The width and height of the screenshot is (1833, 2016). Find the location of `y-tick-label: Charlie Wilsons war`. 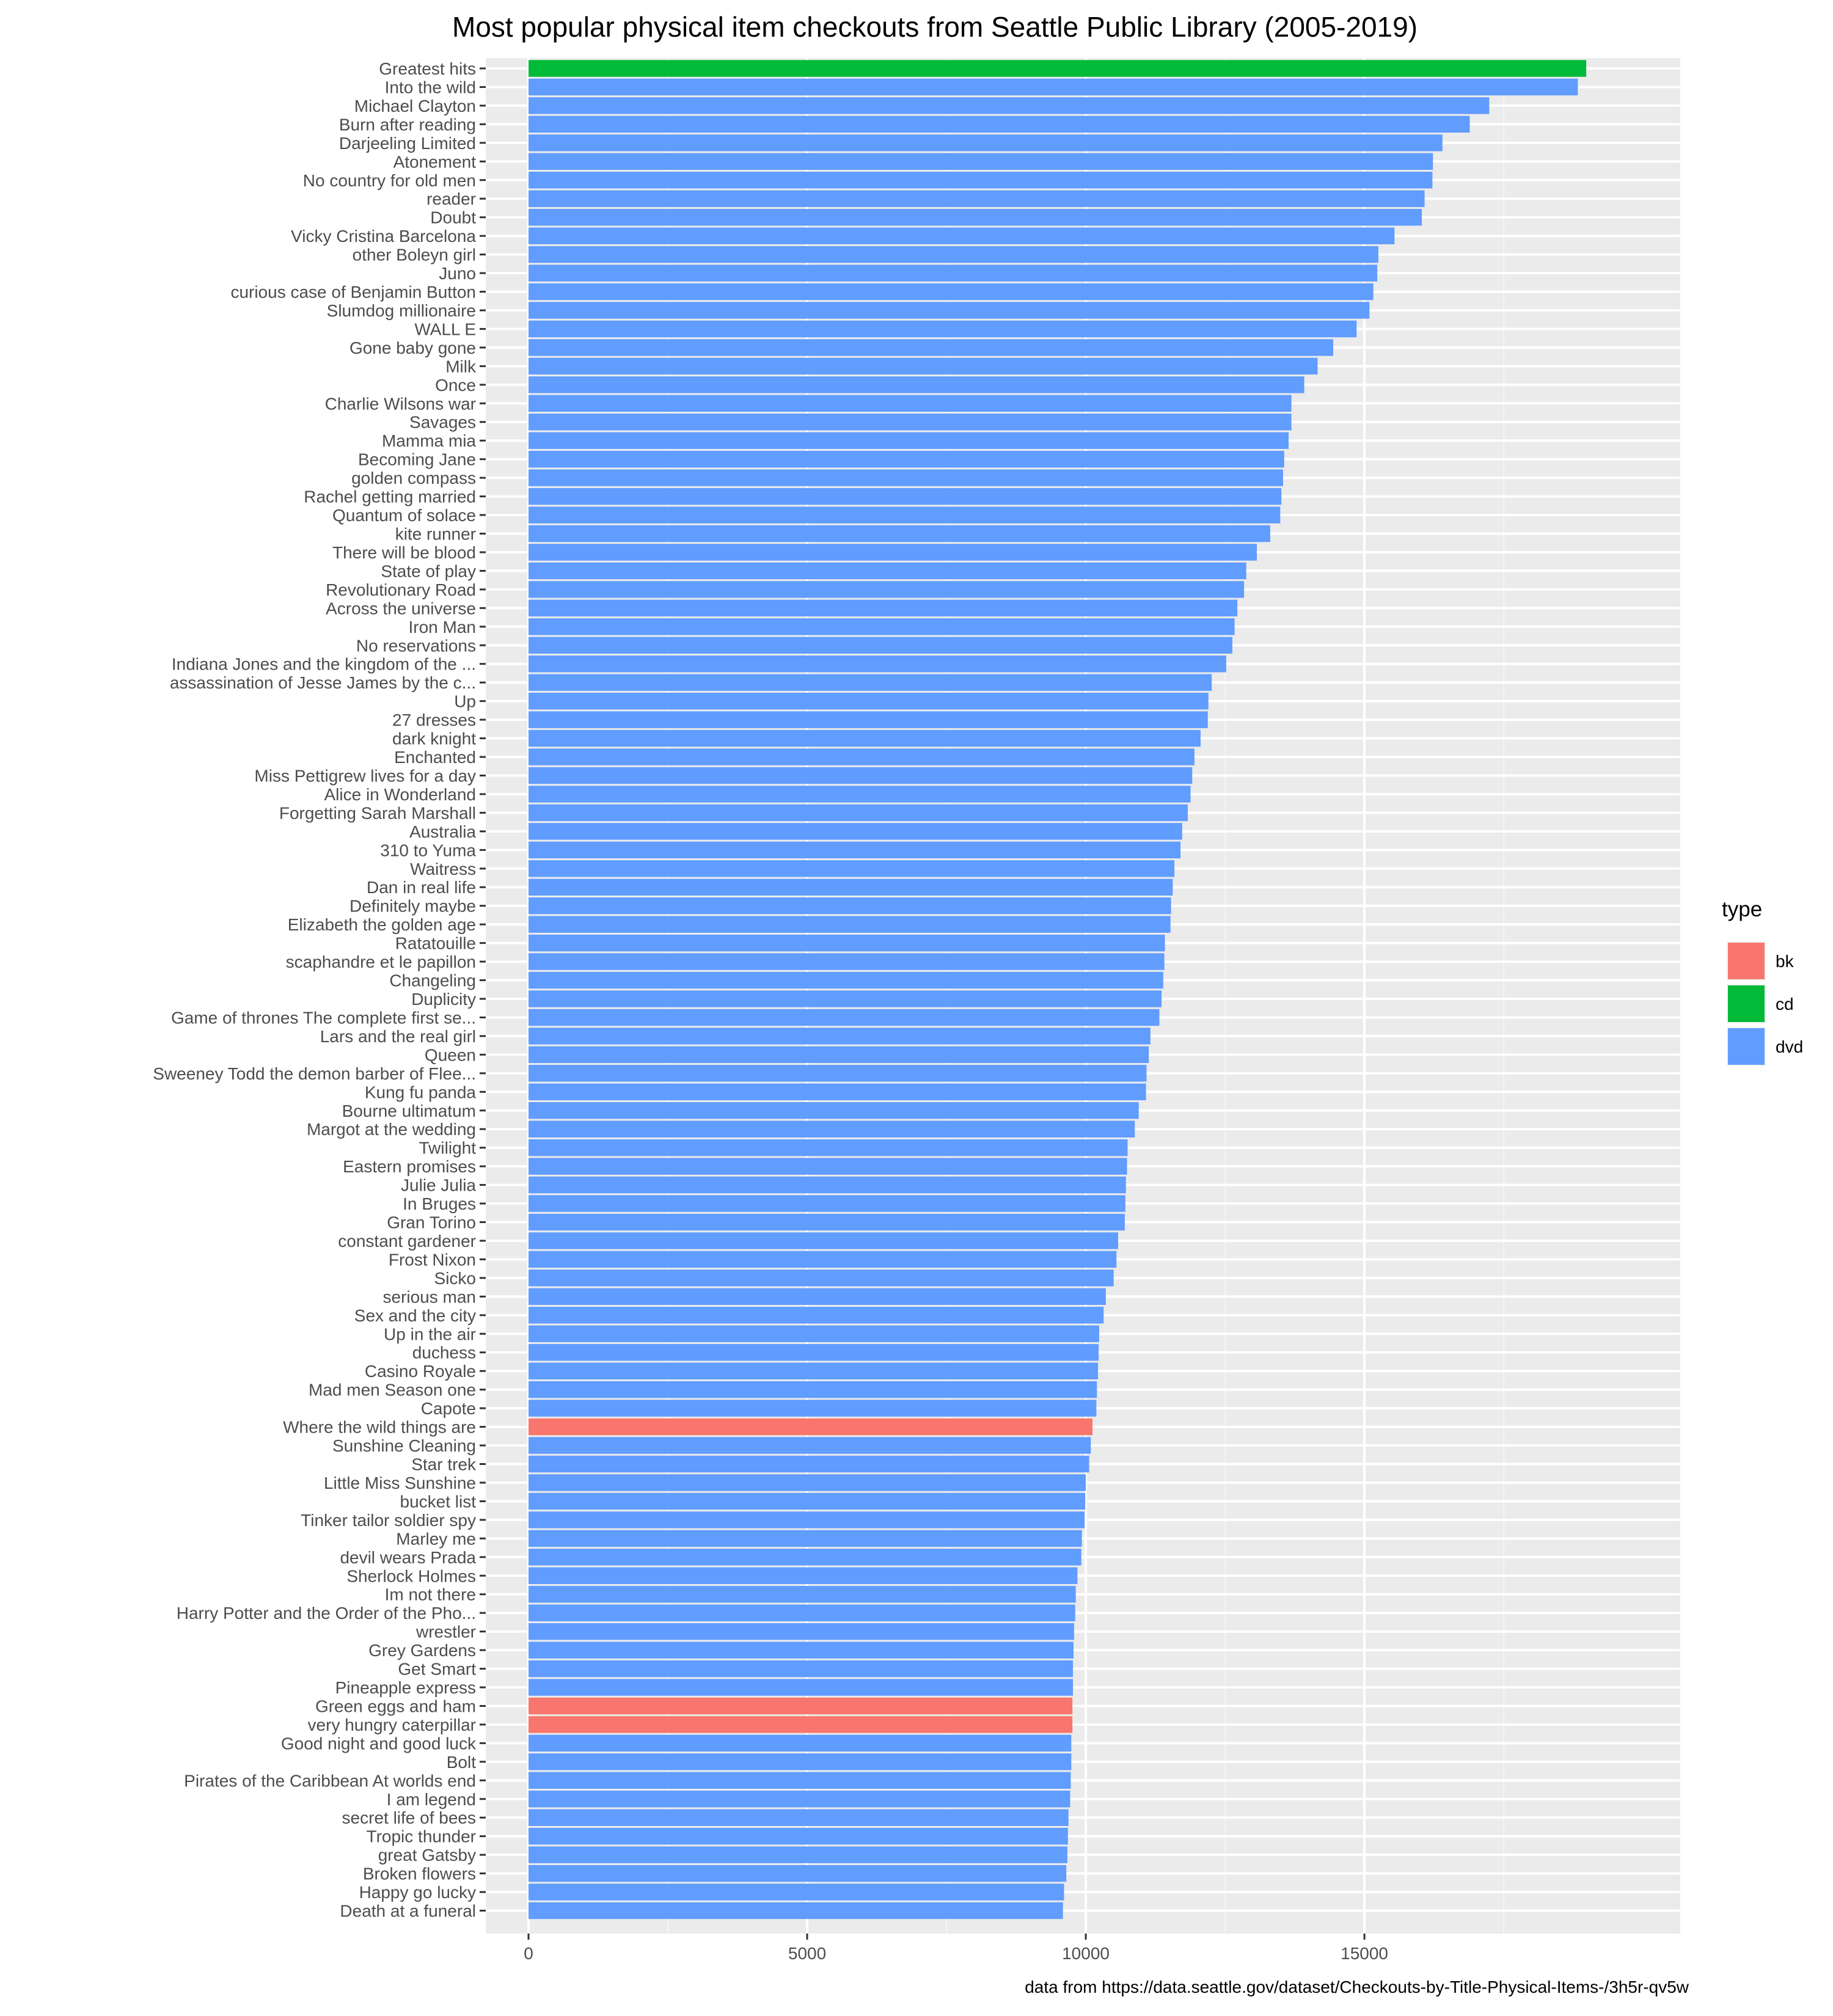

y-tick-label: Charlie Wilsons war is located at coordinates (400, 404).